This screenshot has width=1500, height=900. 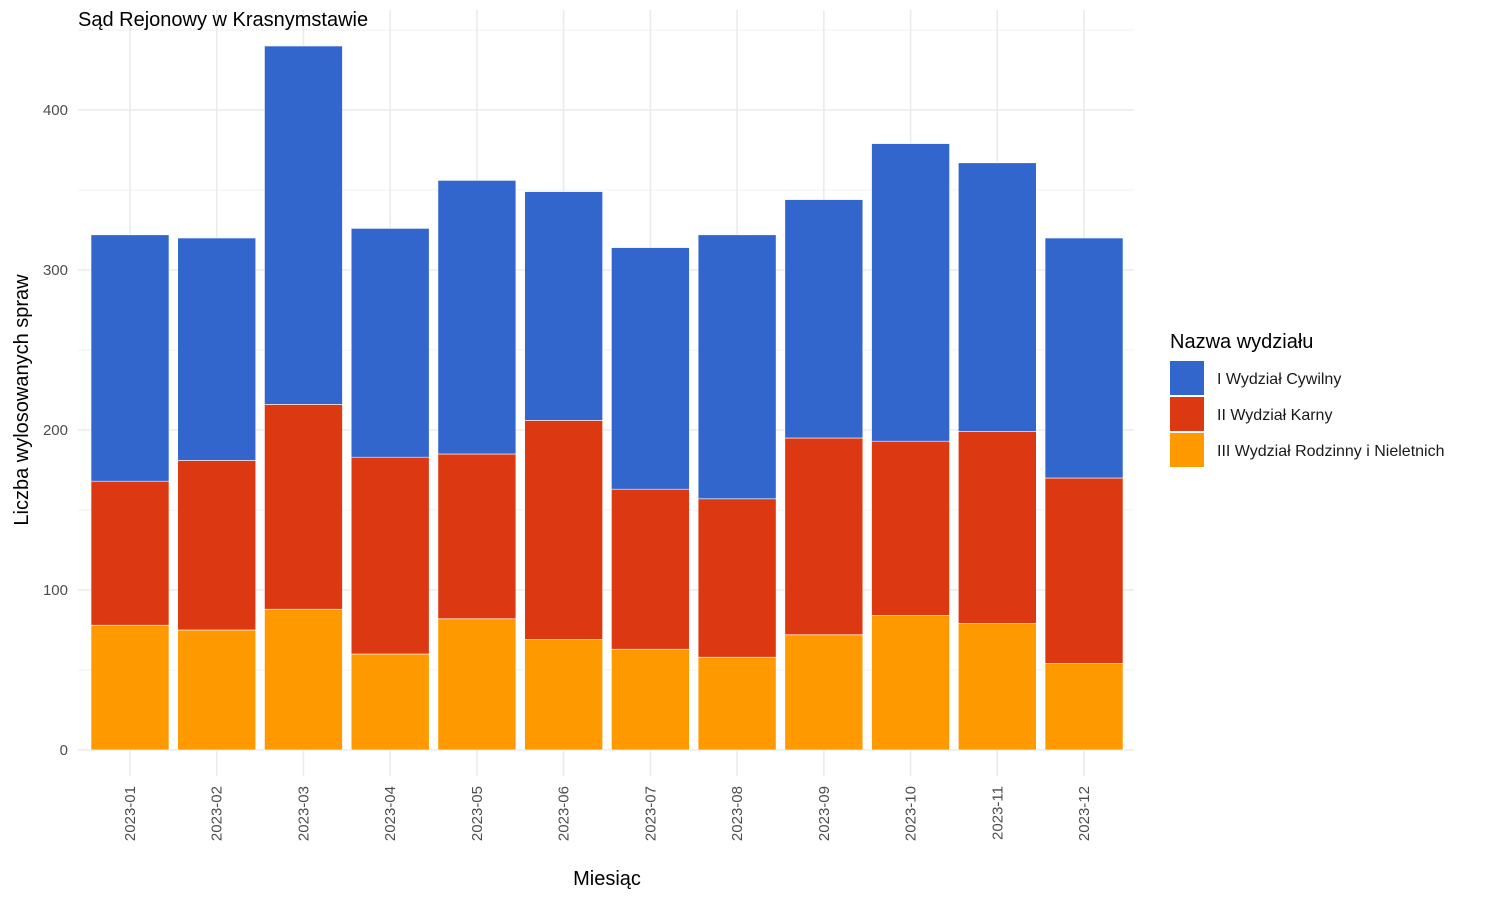 What do you see at coordinates (22, 400) in the screenshot?
I see `y-axis-title: Liczba wylosowanych spraw` at bounding box center [22, 400].